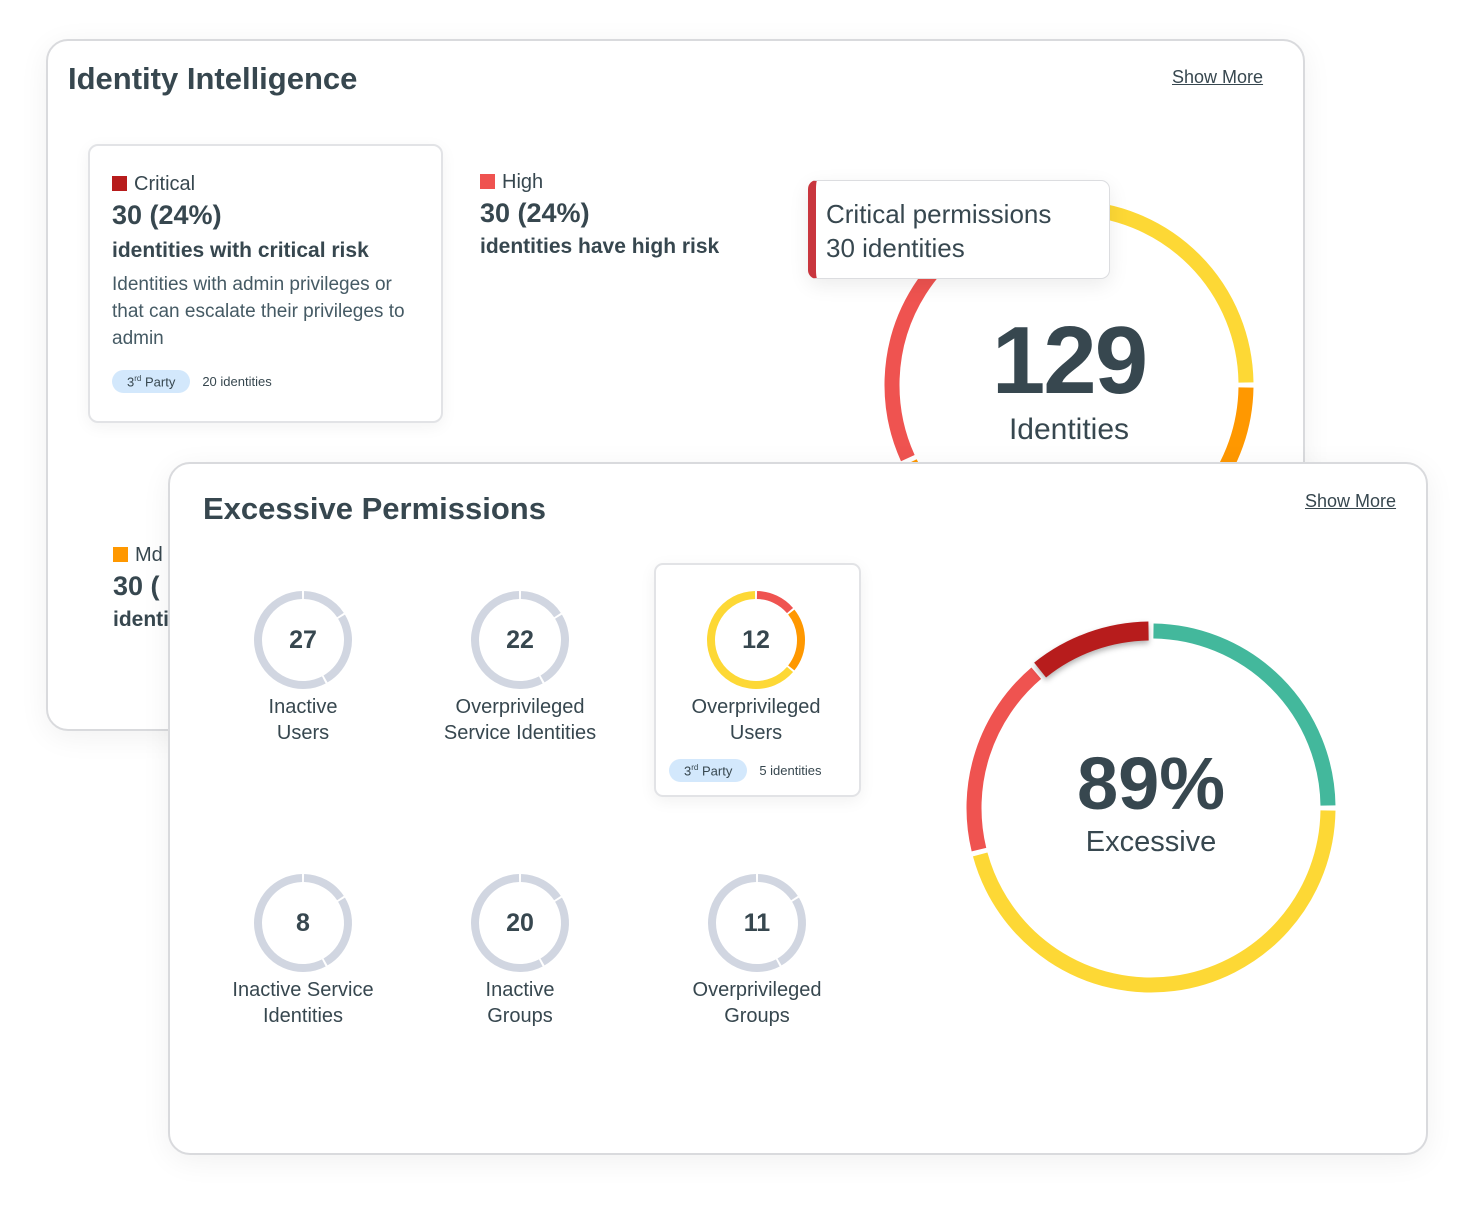  Describe the element at coordinates (1151, 783) in the screenshot. I see `gauge-value: 89%` at that location.